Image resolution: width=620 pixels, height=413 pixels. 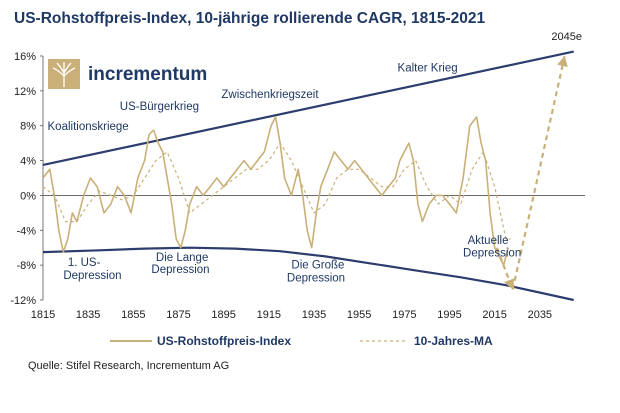 What do you see at coordinates (159, 107) in the screenshot?
I see `annotation-label: US-Bürgerkrieg` at bounding box center [159, 107].